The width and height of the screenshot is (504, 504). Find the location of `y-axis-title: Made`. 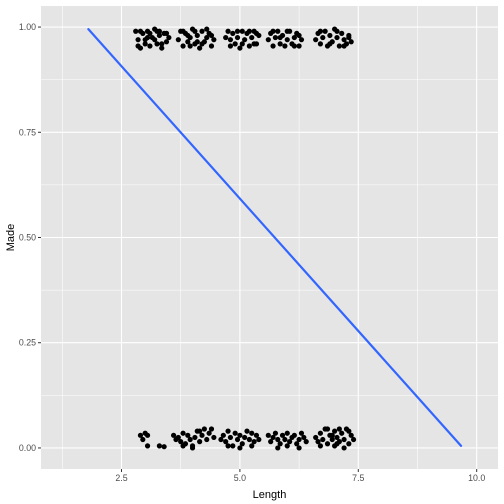

y-axis-title: Made is located at coordinates (11, 238).